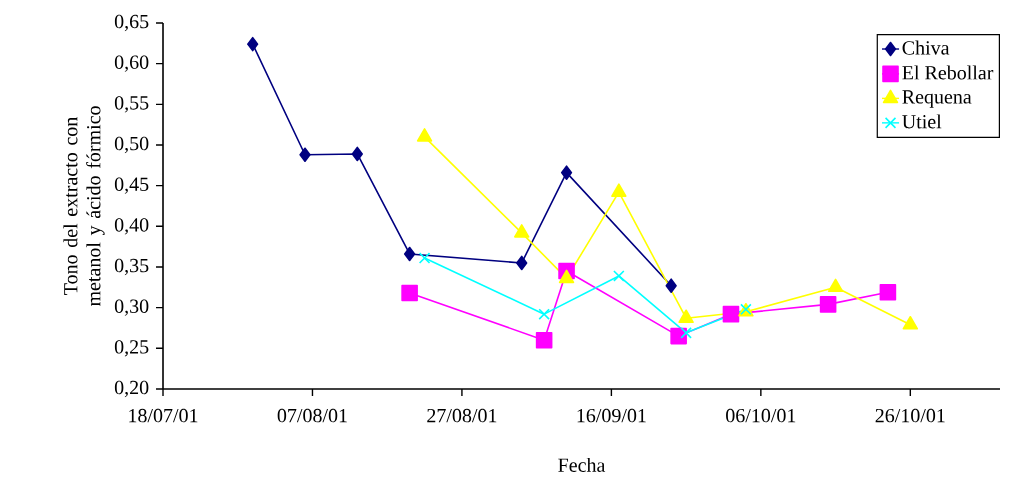 This screenshot has width=1010, height=497. I want to click on x-tick-label: 16/09/01, so click(611, 415).